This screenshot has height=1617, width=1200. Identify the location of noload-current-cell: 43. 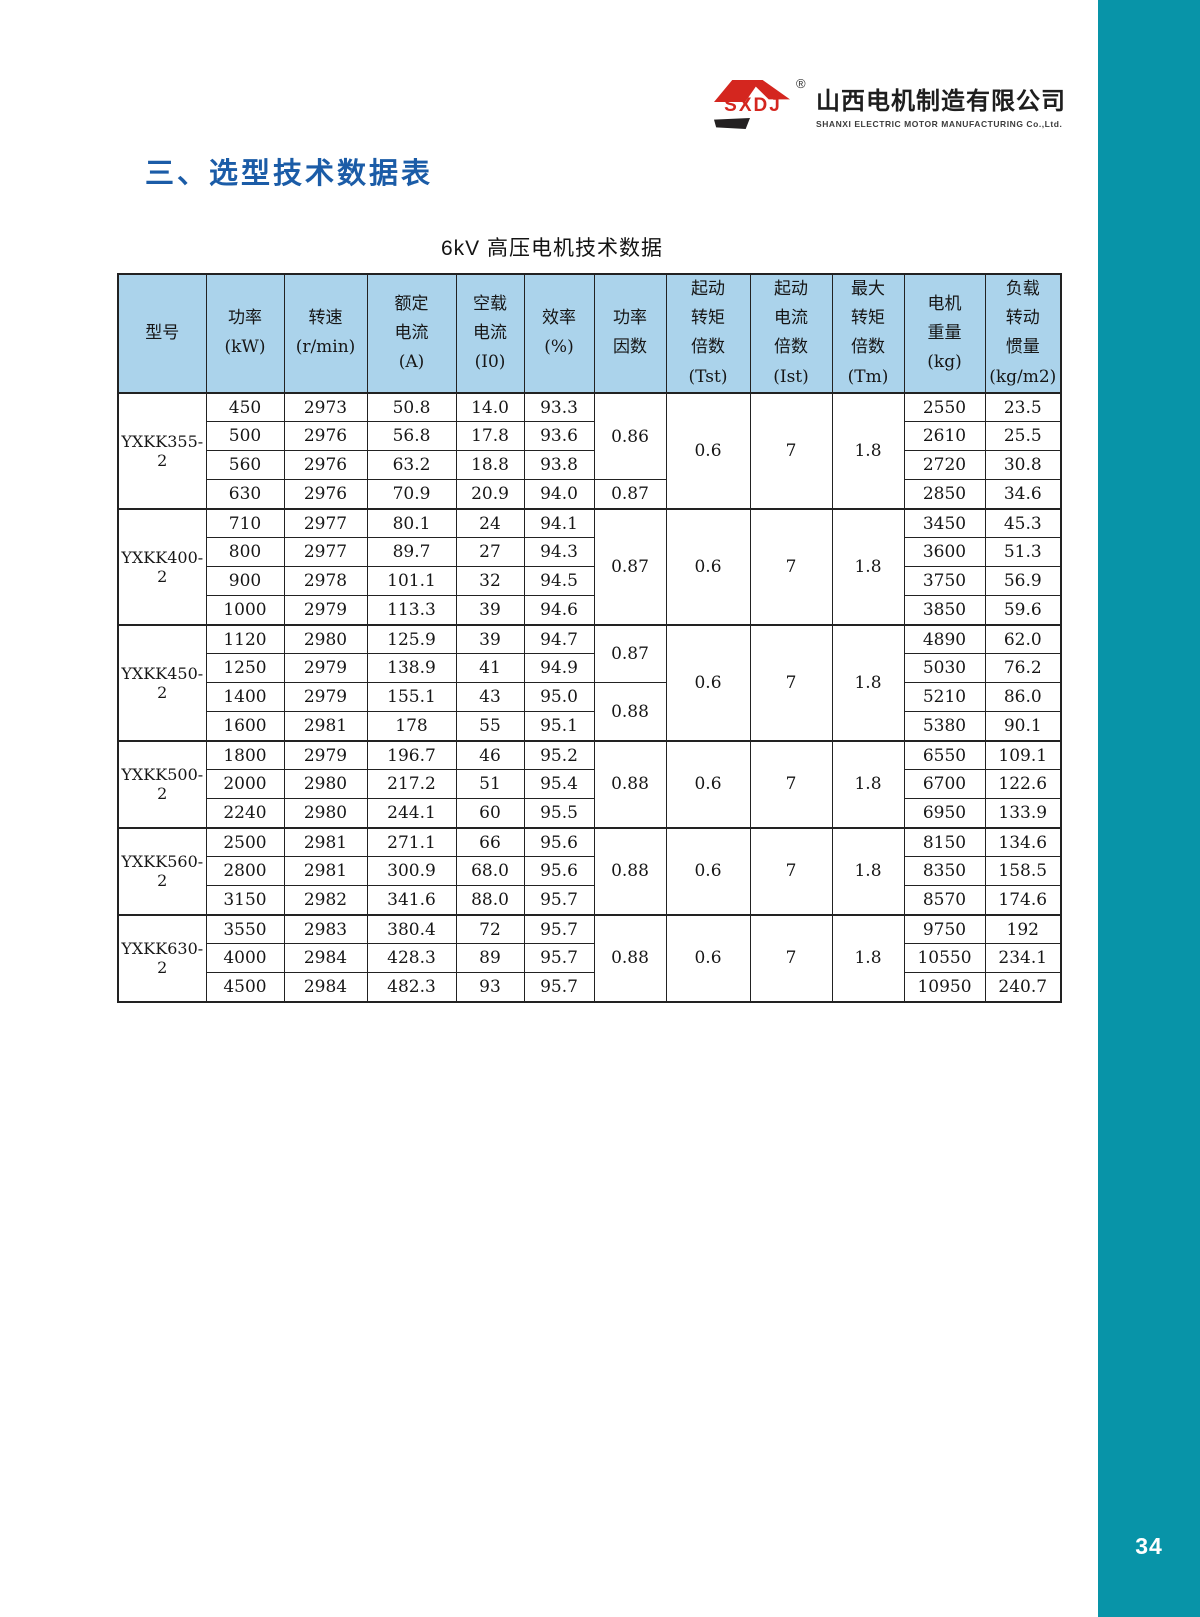
(490, 697).